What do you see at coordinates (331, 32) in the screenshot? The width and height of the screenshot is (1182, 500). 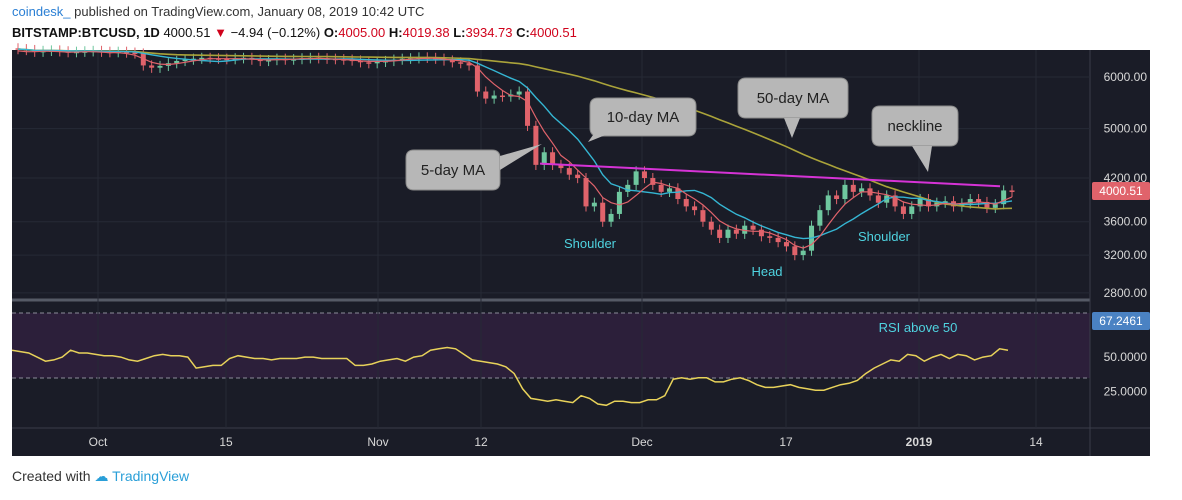 I see `open-label: O:` at bounding box center [331, 32].